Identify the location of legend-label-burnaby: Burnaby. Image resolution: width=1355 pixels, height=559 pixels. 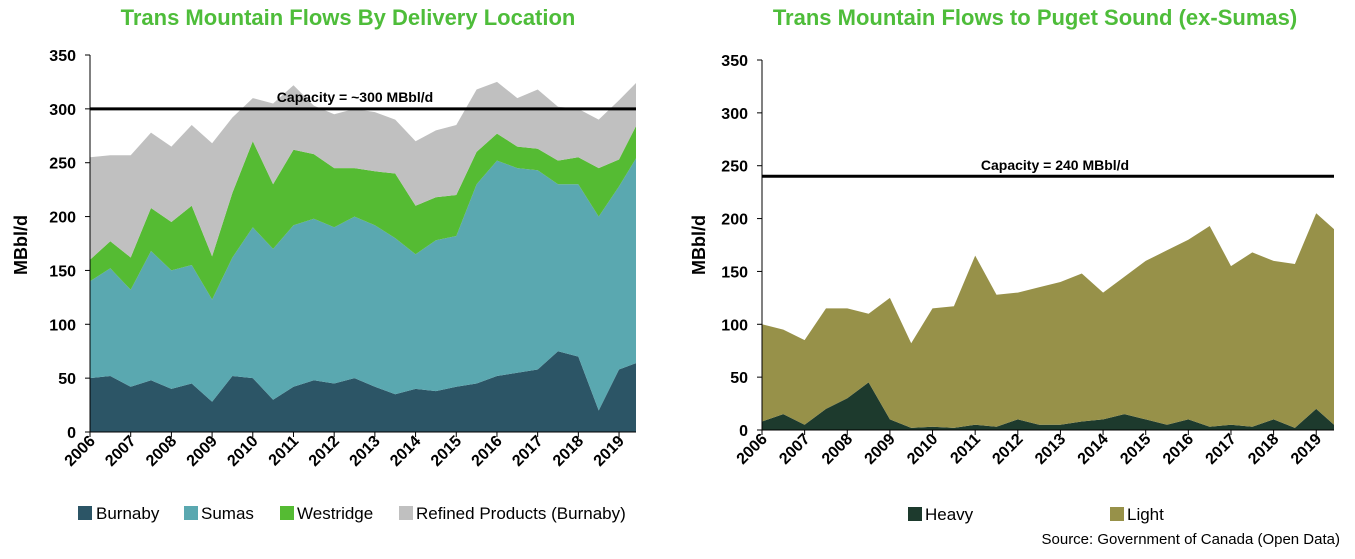
(128, 513).